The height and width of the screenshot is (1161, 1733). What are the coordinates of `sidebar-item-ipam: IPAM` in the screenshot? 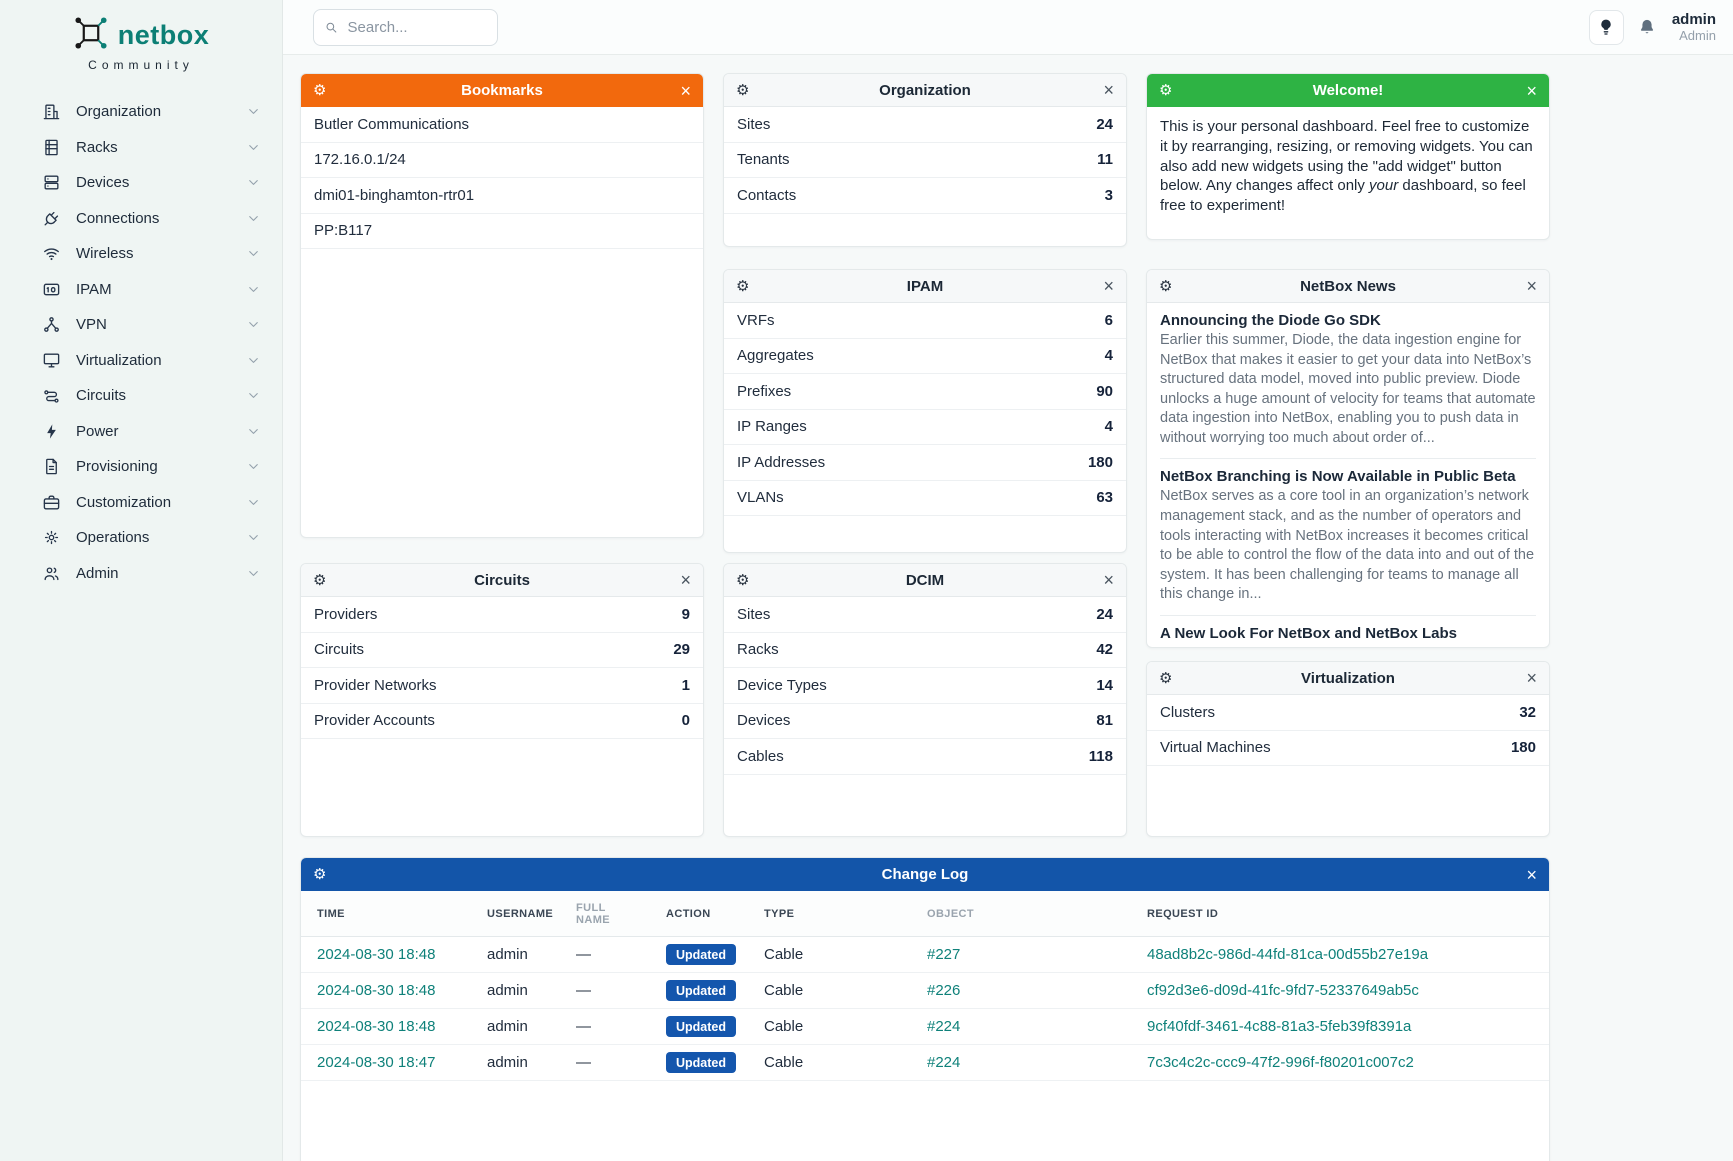 It's located at (141, 290).